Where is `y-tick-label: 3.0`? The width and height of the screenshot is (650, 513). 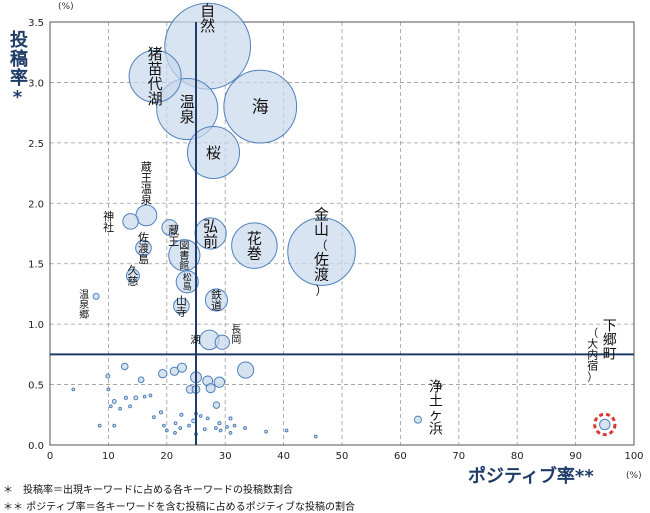 y-tick-label: 3.0 is located at coordinates (36, 83).